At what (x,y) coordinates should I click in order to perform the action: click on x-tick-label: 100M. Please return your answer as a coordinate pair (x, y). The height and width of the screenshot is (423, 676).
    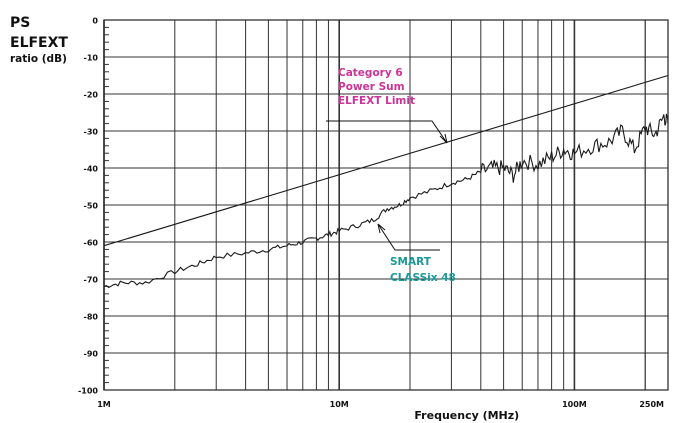
    Looking at the image, I should click on (574, 404).